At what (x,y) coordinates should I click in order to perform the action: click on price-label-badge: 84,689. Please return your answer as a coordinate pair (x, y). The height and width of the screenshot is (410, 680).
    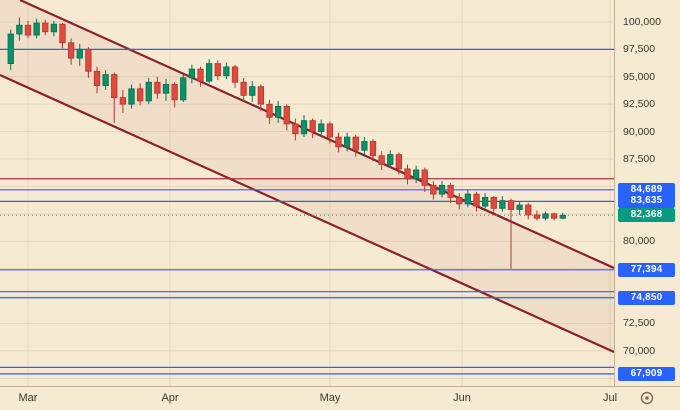
    Looking at the image, I should click on (646, 189).